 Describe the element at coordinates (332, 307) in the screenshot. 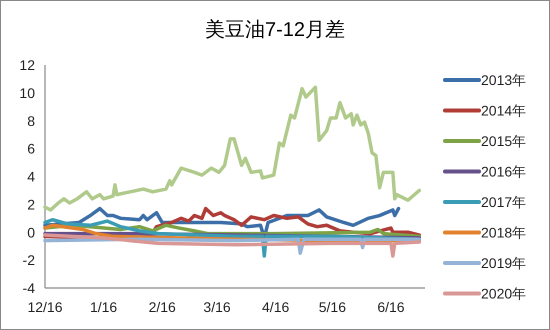

I see `x-tick-label: 5/16` at that location.